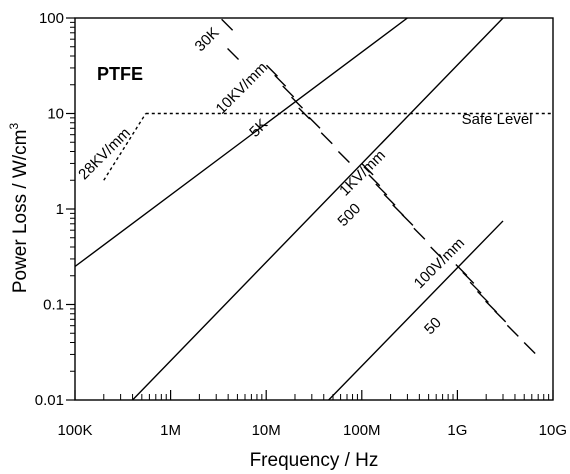  Describe the element at coordinates (439, 263) in the screenshot. I see `annotation-100v-mm: 100V/mm` at that location.